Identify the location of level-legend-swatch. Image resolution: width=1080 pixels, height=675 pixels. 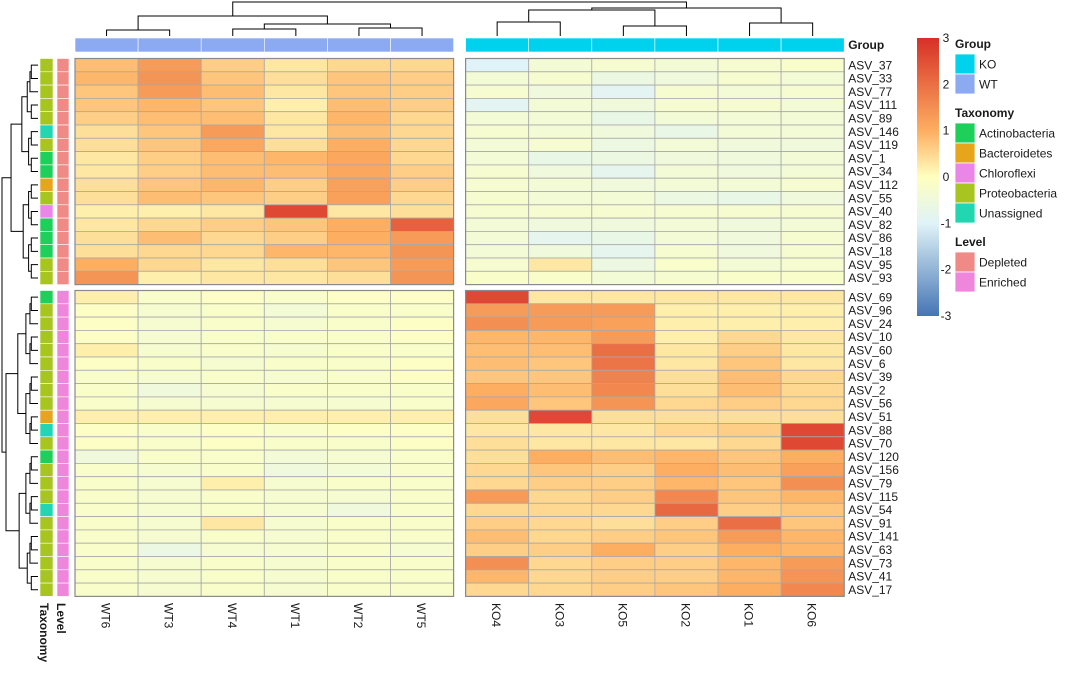
(965, 282).